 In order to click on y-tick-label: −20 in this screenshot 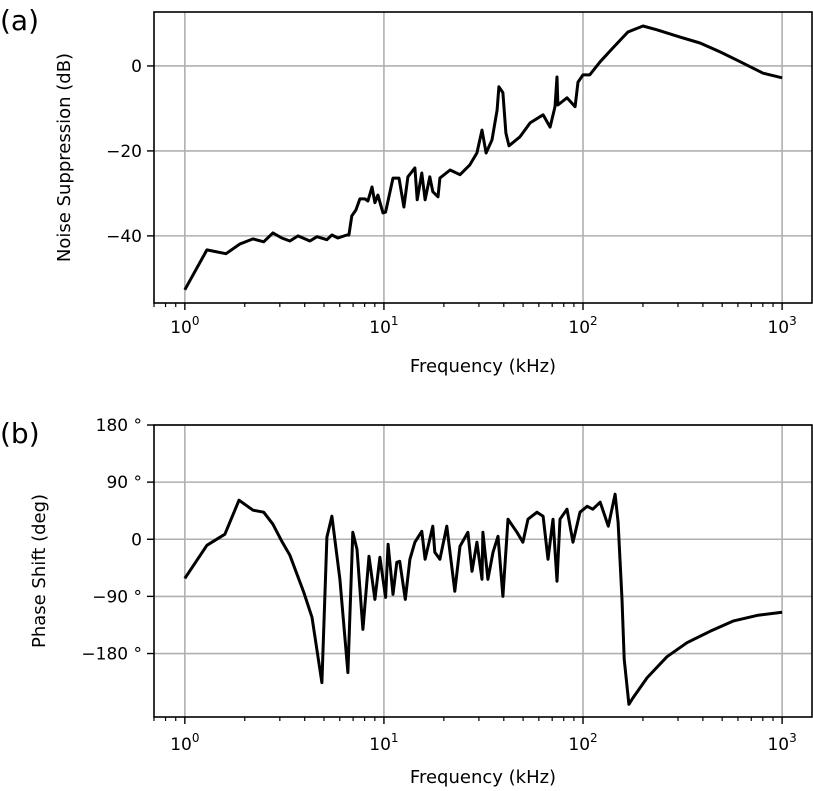, I will do `click(124, 152)`.